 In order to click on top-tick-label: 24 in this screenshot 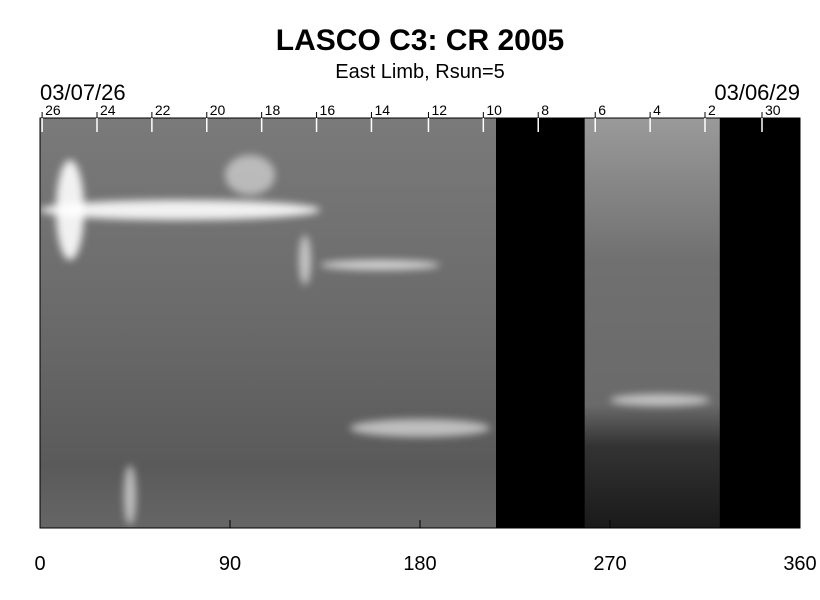, I will do `click(108, 110)`.